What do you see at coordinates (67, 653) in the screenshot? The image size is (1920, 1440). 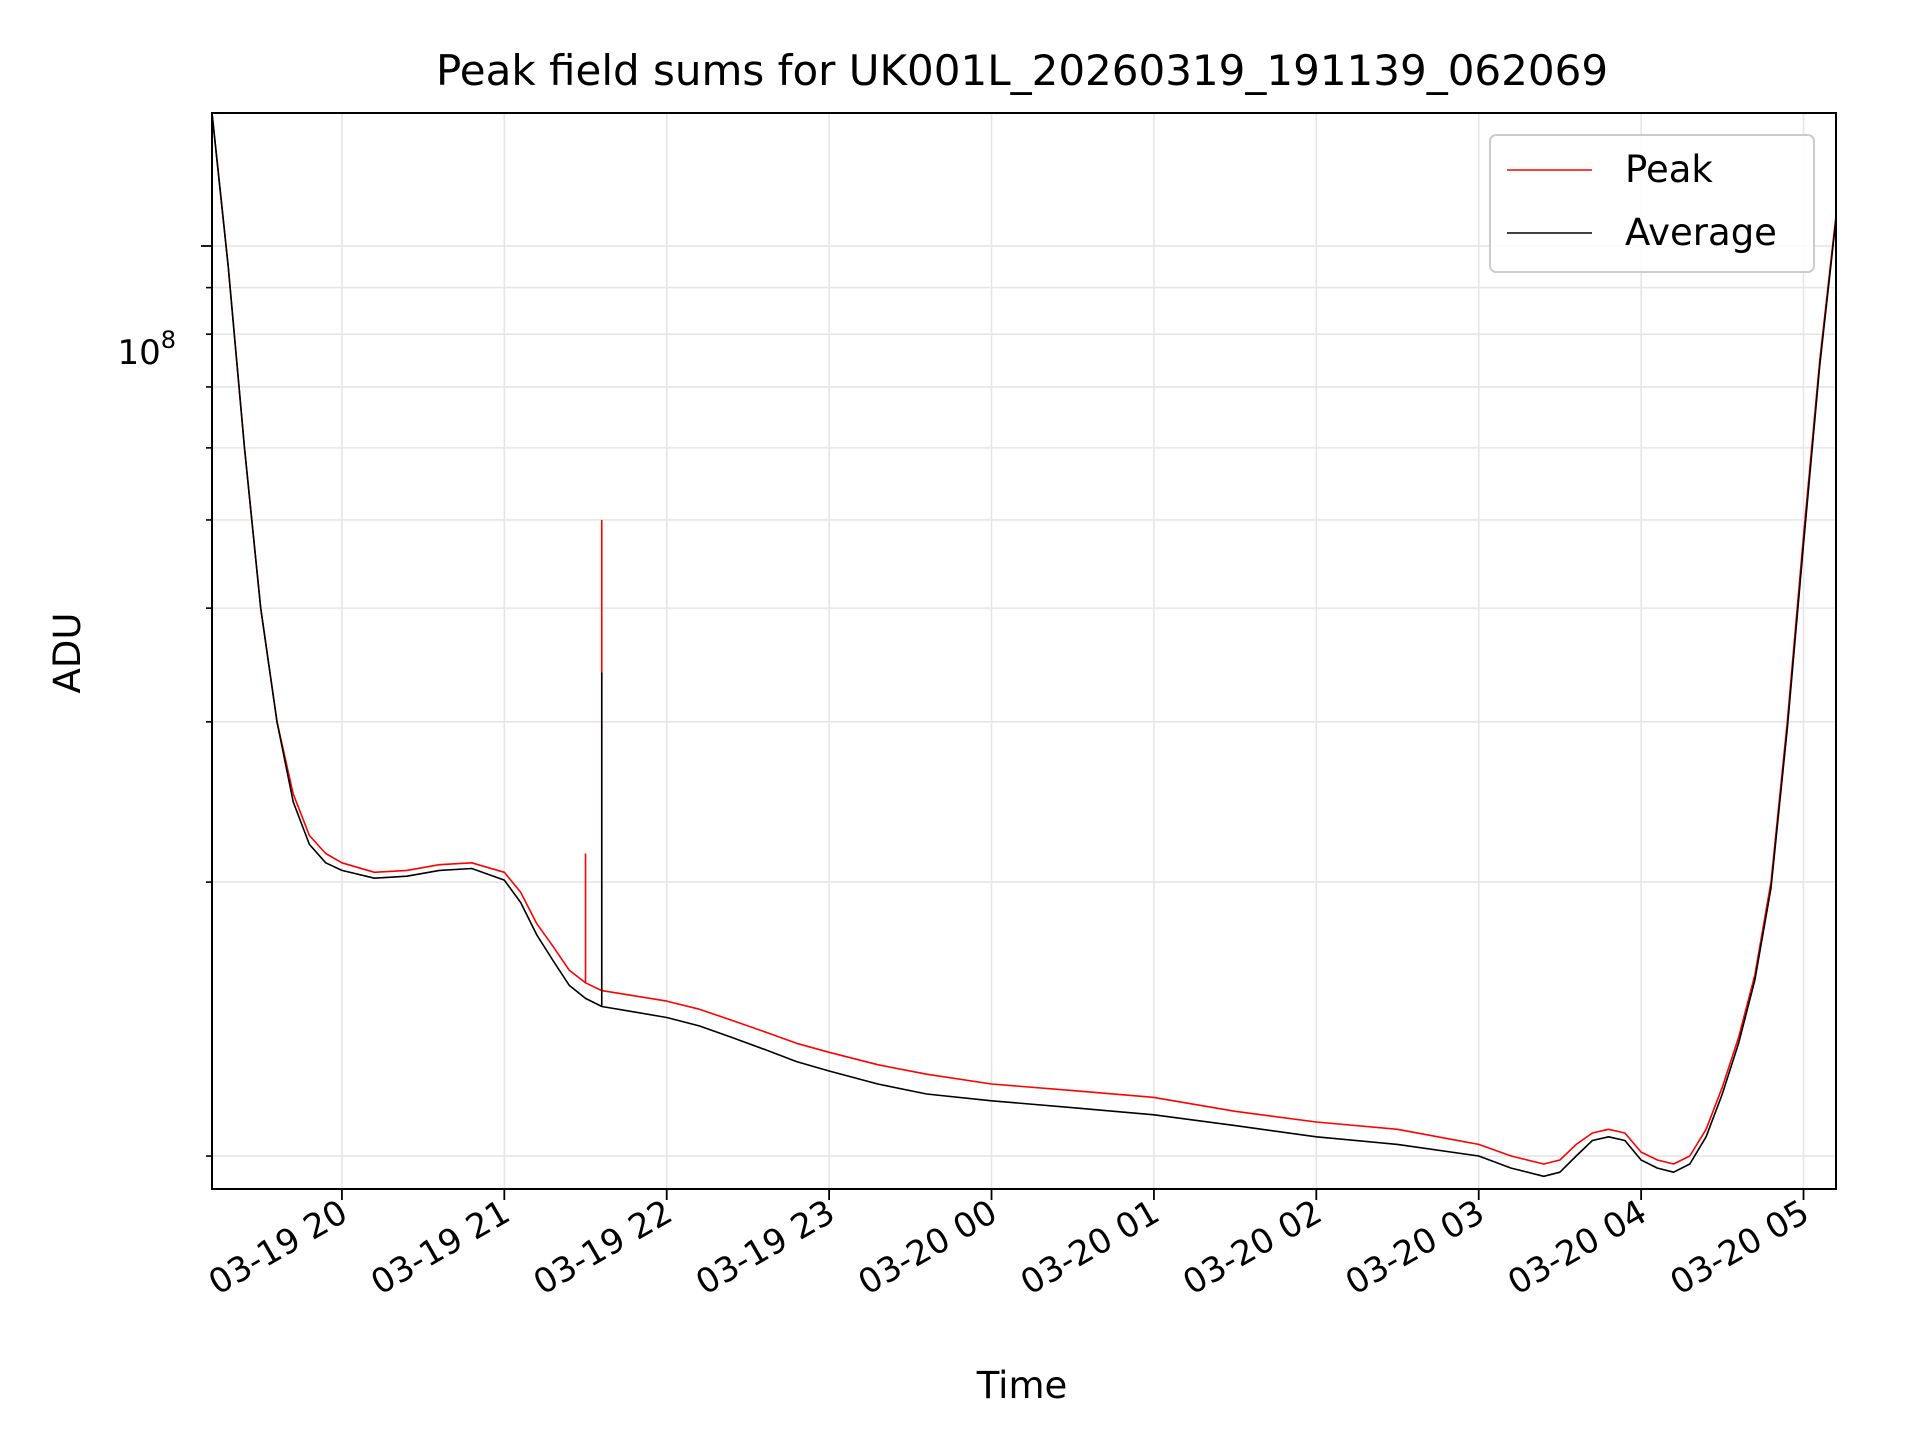 I see `y-axis-label: ADU` at bounding box center [67, 653].